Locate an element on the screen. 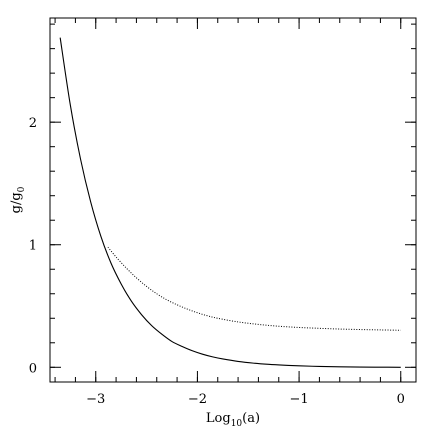 The height and width of the screenshot is (429, 429). y-tick-label: 1 is located at coordinates (33, 246).